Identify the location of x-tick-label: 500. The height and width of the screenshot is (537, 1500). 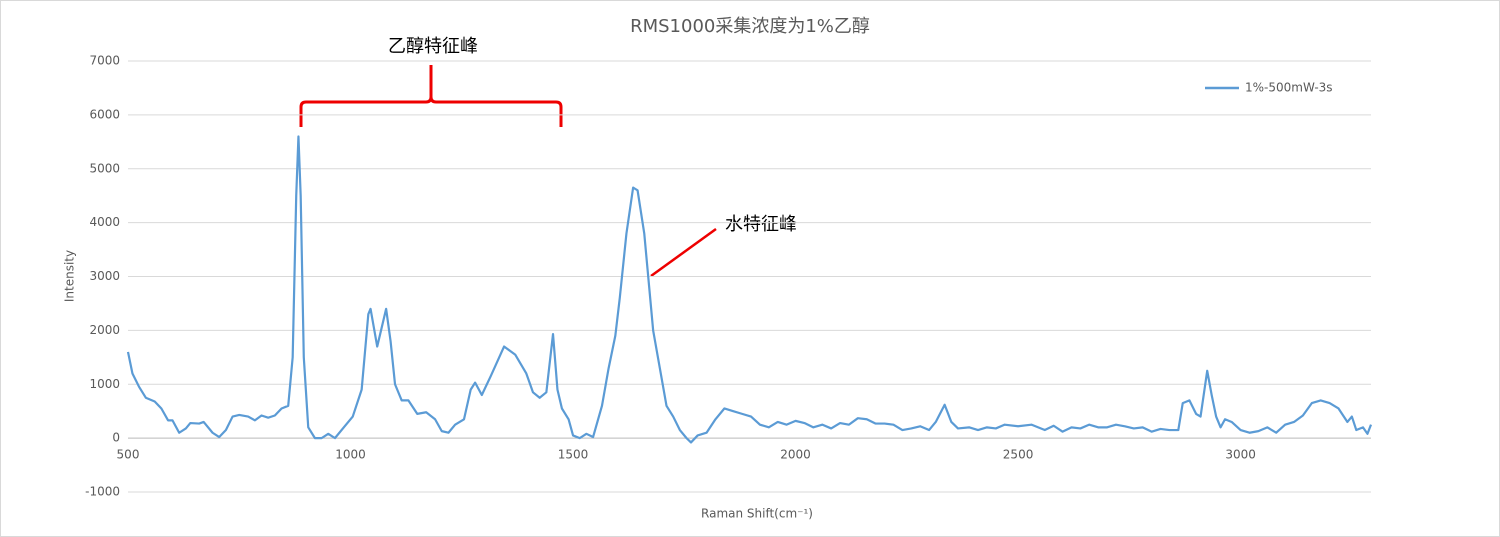
(128, 455).